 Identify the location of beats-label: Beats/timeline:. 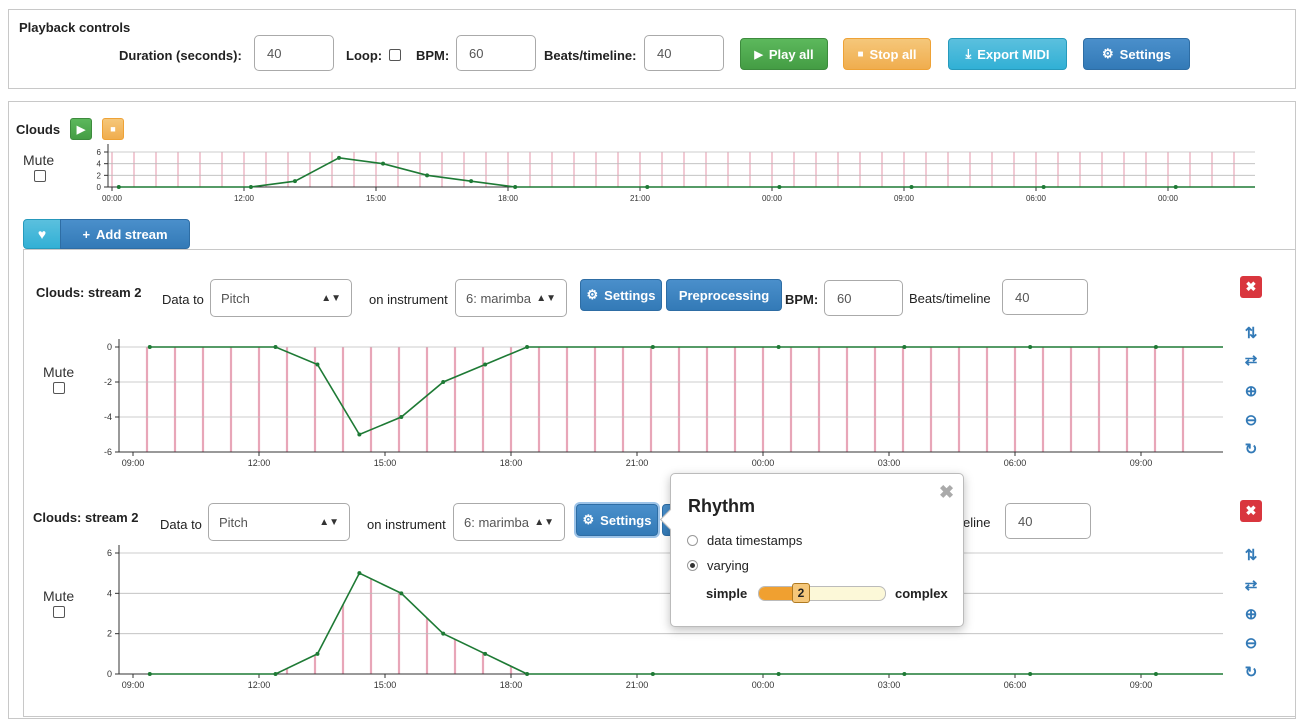
(590, 55).